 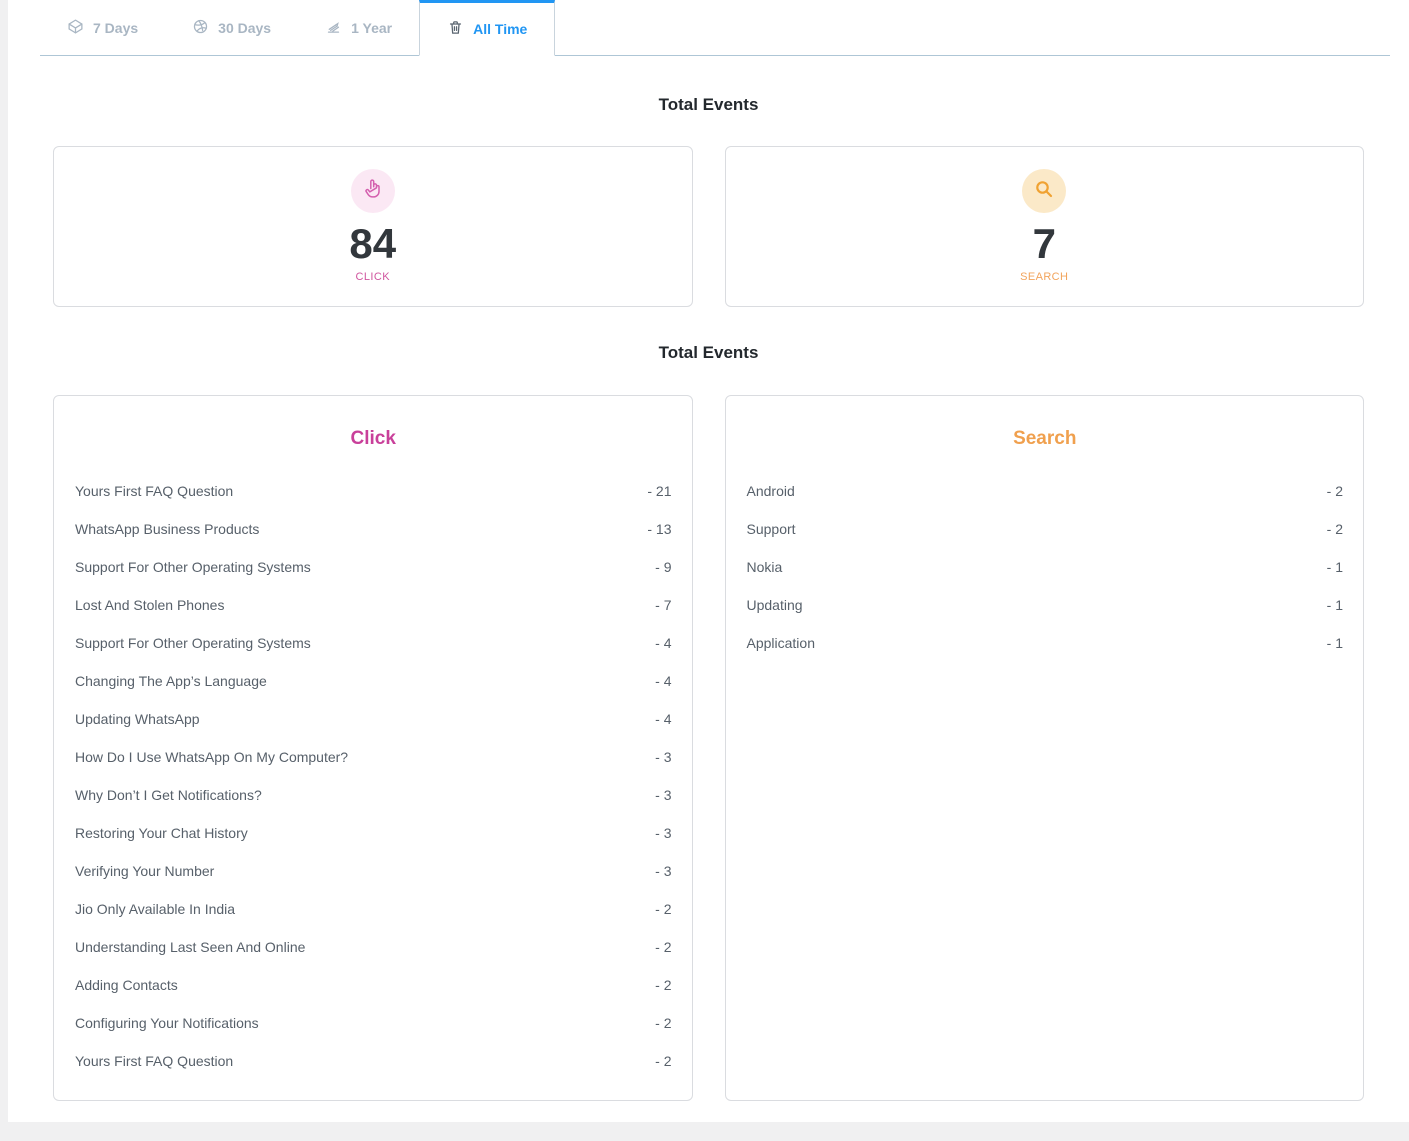 What do you see at coordinates (373, 243) in the screenshot?
I see `click-total-value: 84` at bounding box center [373, 243].